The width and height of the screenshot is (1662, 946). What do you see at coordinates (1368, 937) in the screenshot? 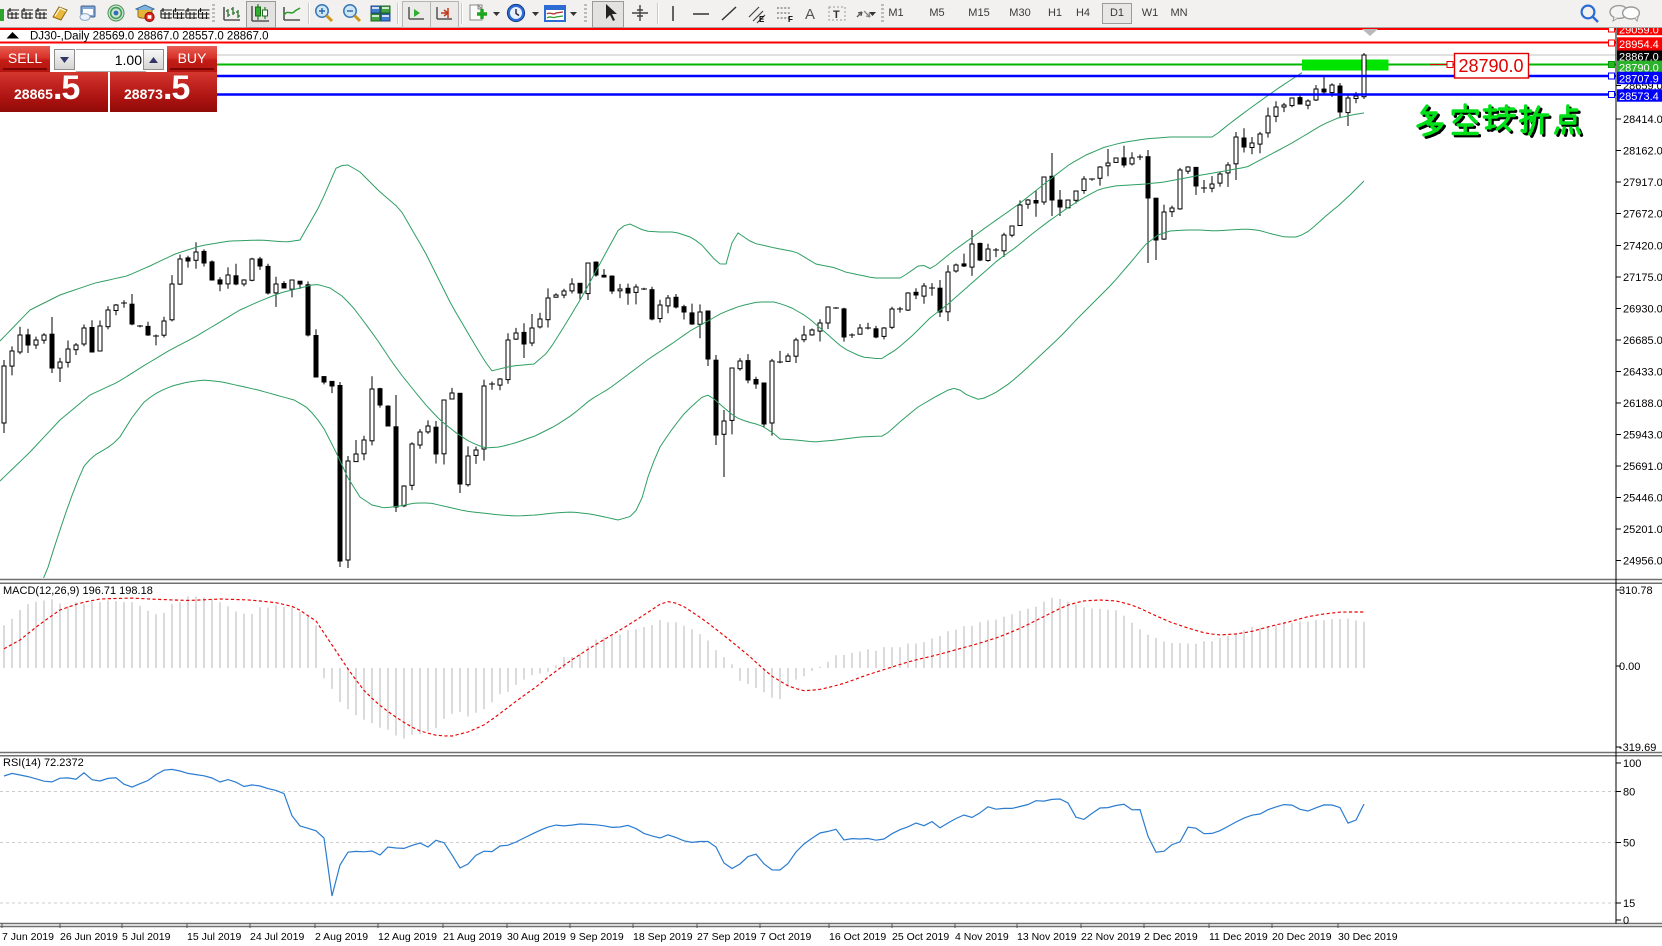
I see `svg-text: 30 Dec 2019` at bounding box center [1368, 937].